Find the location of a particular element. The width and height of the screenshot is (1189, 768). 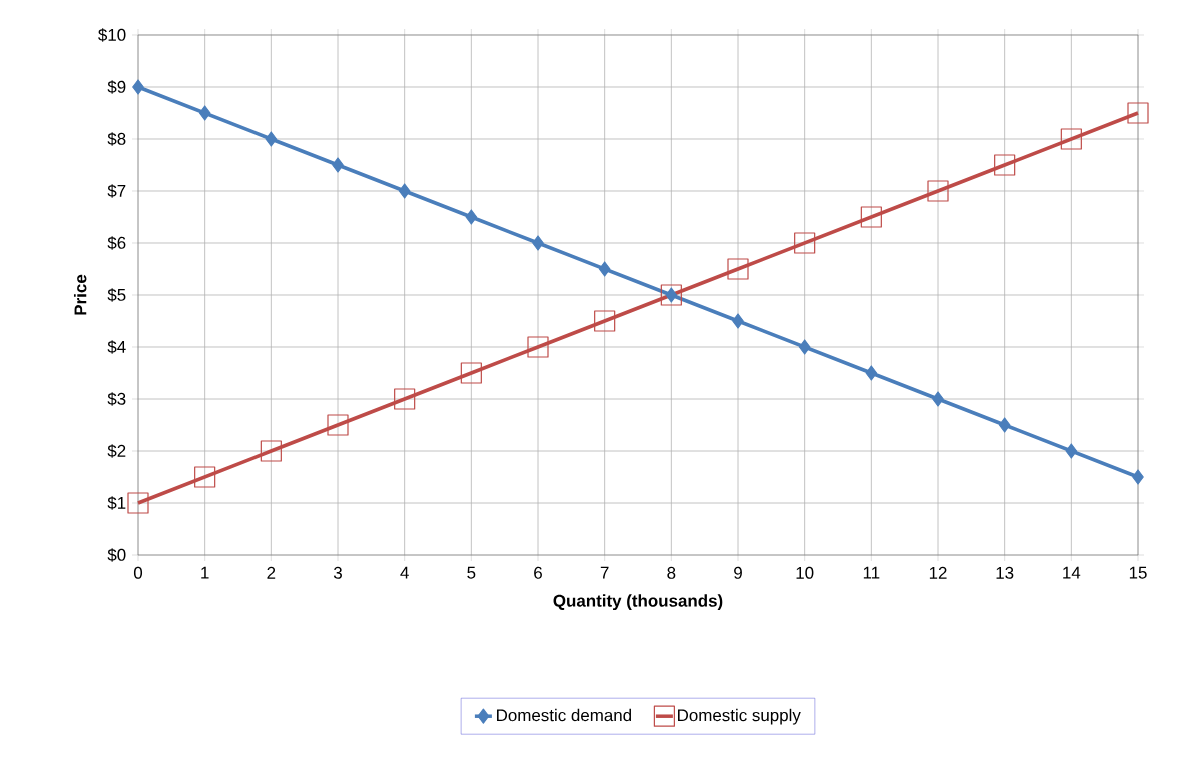

x-tick-label: 0 is located at coordinates (138, 572).